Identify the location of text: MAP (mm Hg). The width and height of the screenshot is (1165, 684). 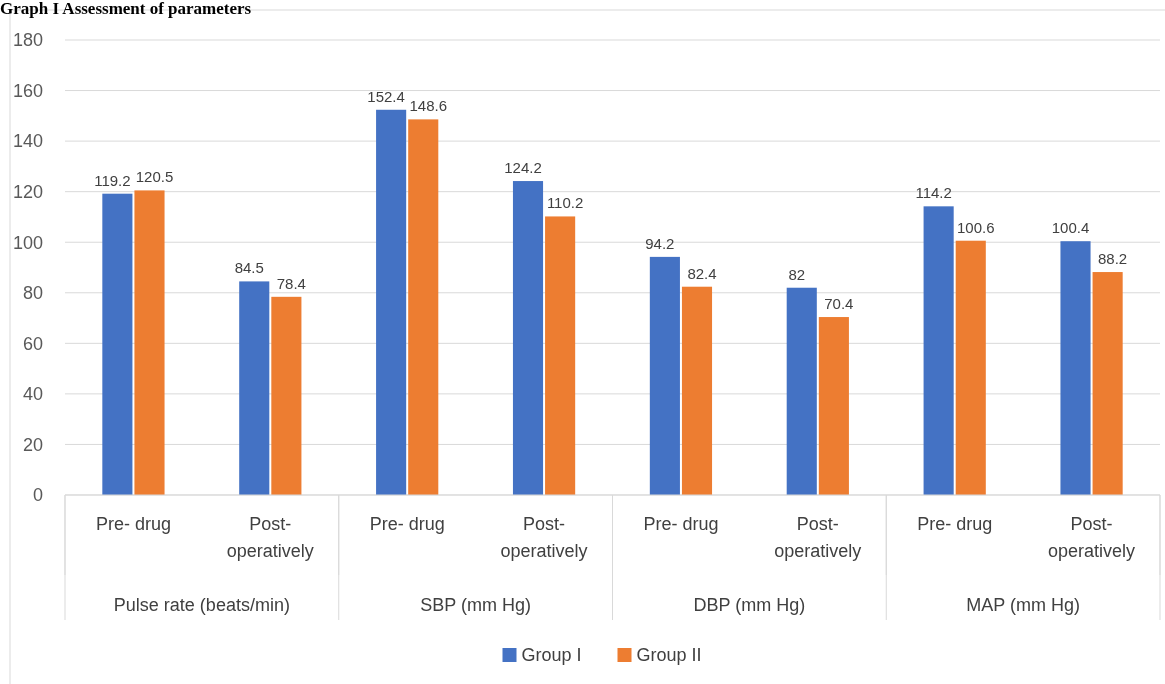
(1023, 605).